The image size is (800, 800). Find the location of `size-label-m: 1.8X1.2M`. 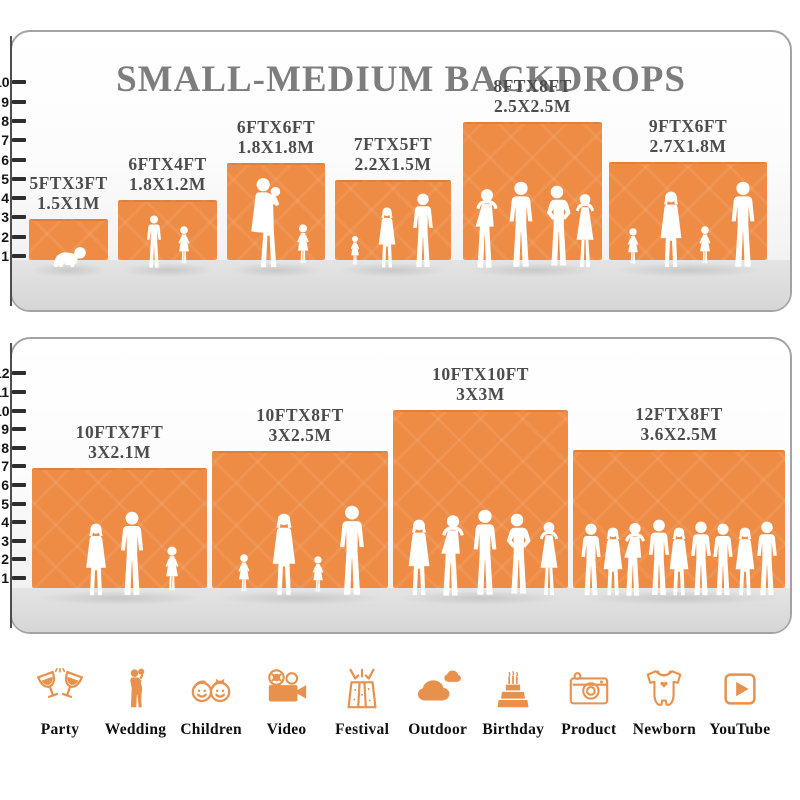

size-label-m: 1.8X1.2M is located at coordinates (167, 183).